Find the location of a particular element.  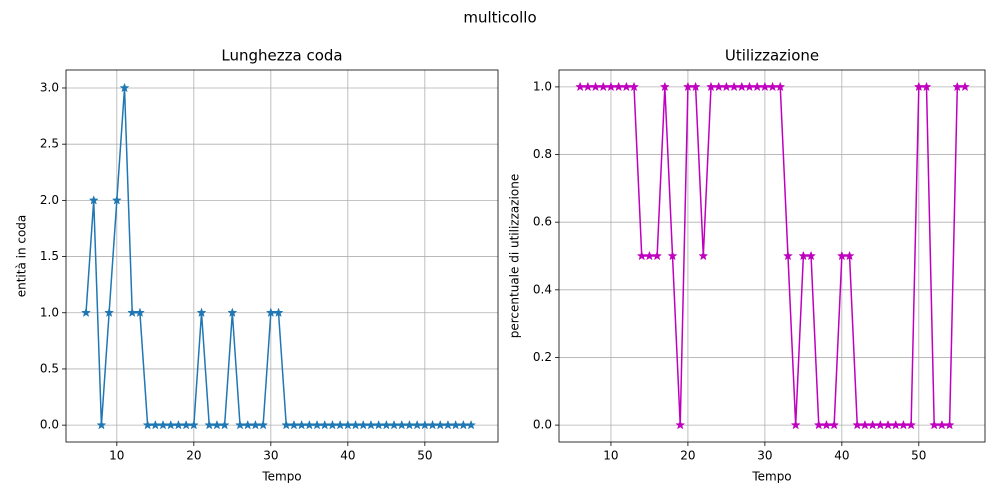

y-tick-label: 0.2 is located at coordinates (542, 357).